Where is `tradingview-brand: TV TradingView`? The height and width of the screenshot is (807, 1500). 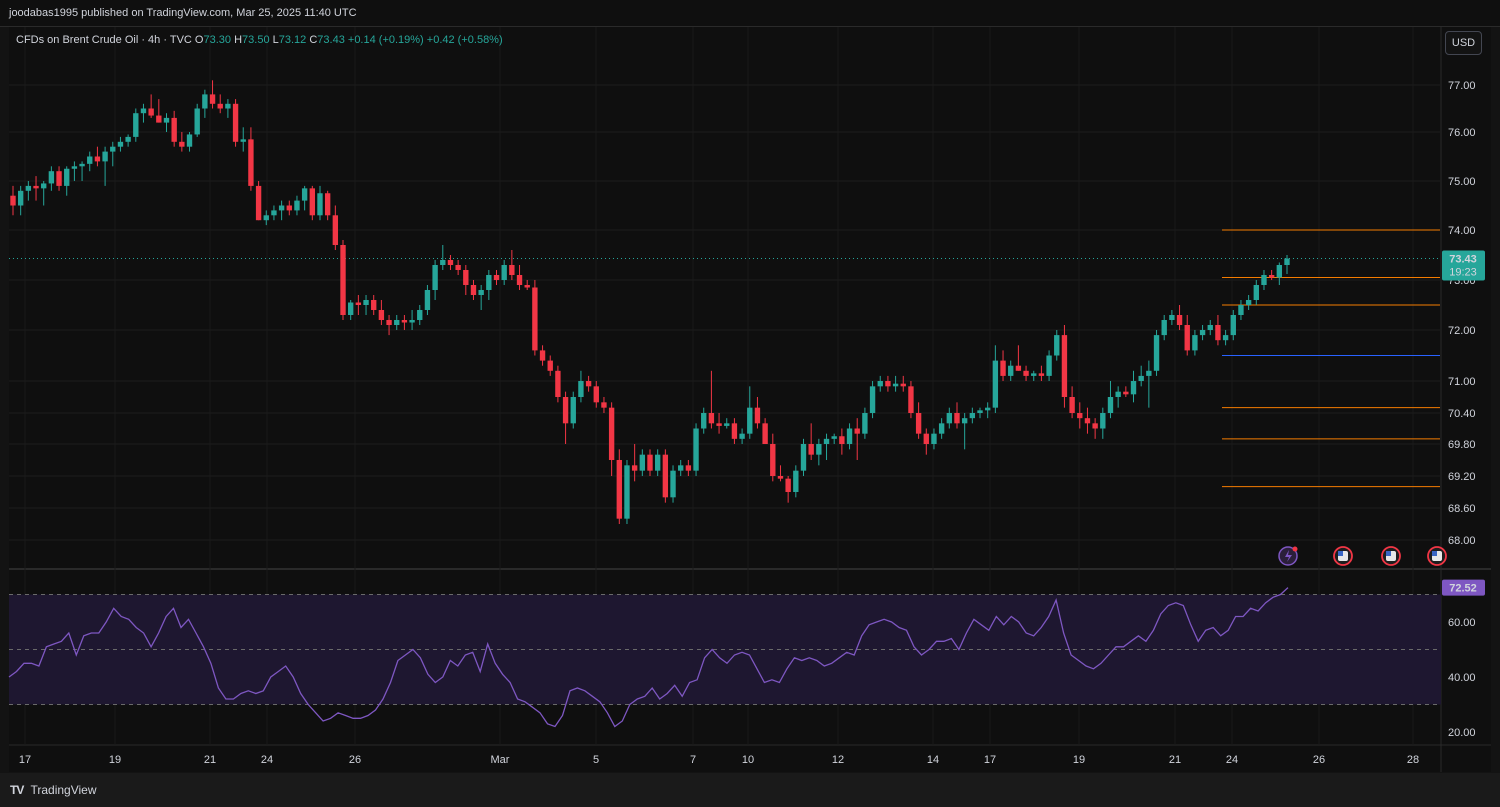 tradingview-brand: TV TradingView is located at coordinates (53, 790).